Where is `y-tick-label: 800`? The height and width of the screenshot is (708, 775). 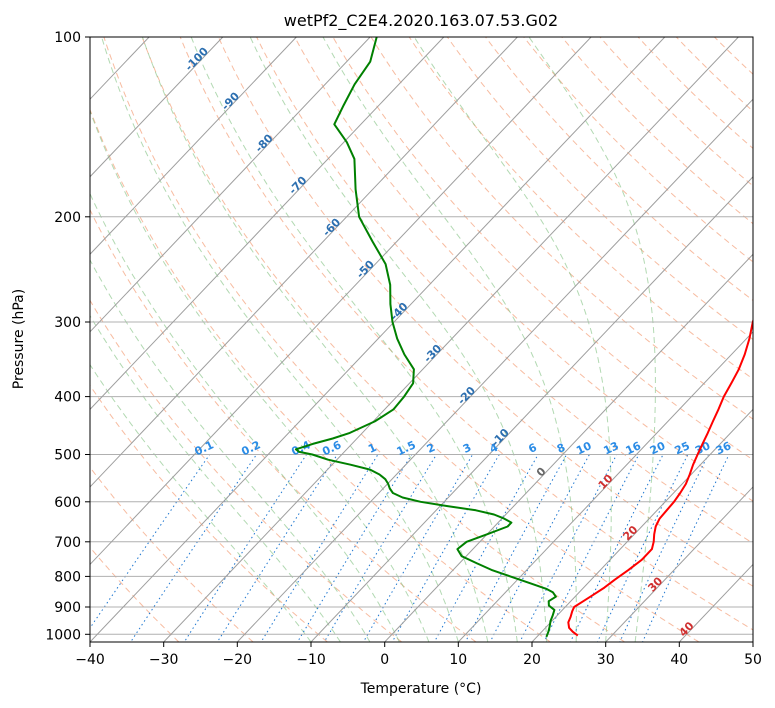 y-tick-label: 800 is located at coordinates (67, 577).